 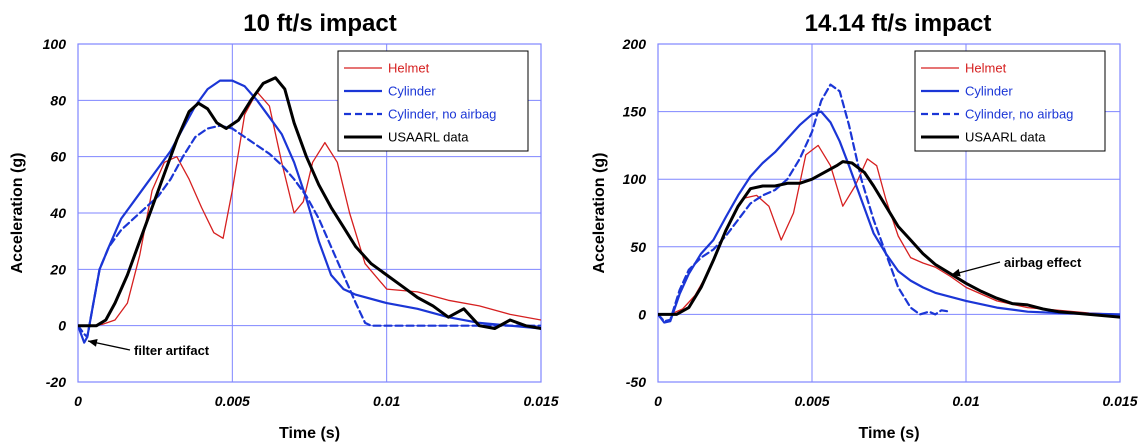 I want to click on chart-title: 14.14 ft/s impact, so click(x=898, y=23).